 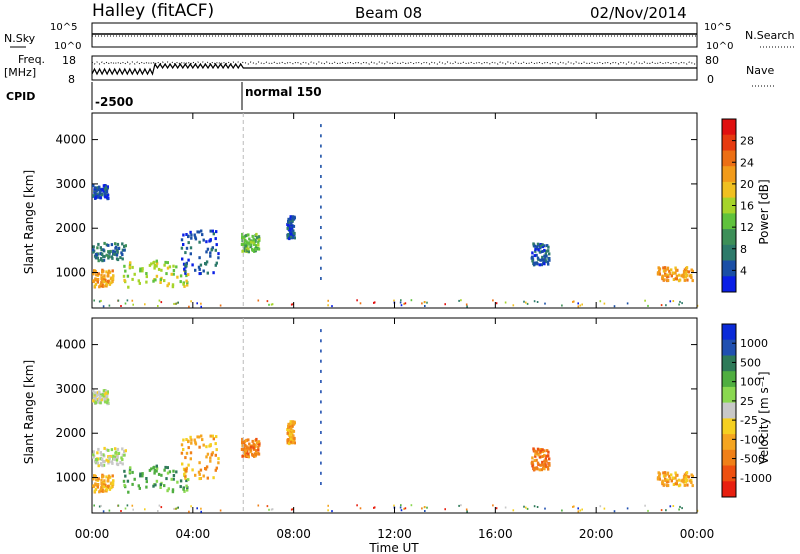 What do you see at coordinates (747, 401) in the screenshot?
I see `velocity-colorbar-tick-label: 25` at bounding box center [747, 401].